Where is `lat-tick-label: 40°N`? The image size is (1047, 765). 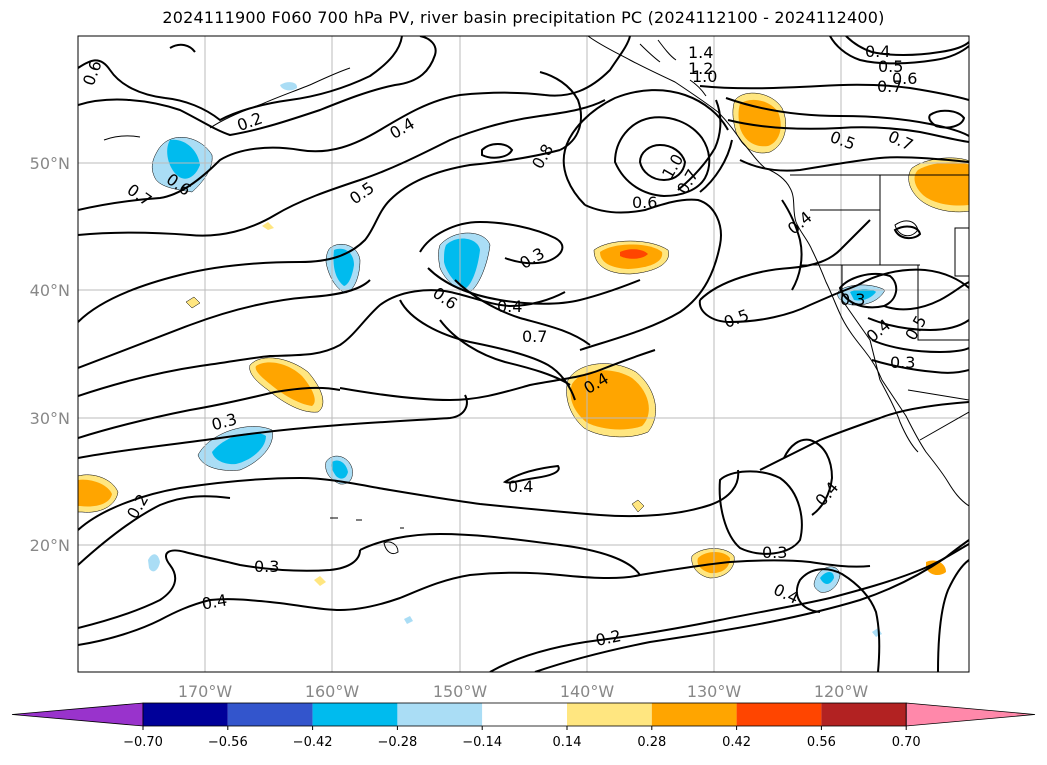 lat-tick-label: 40°N is located at coordinates (50, 290).